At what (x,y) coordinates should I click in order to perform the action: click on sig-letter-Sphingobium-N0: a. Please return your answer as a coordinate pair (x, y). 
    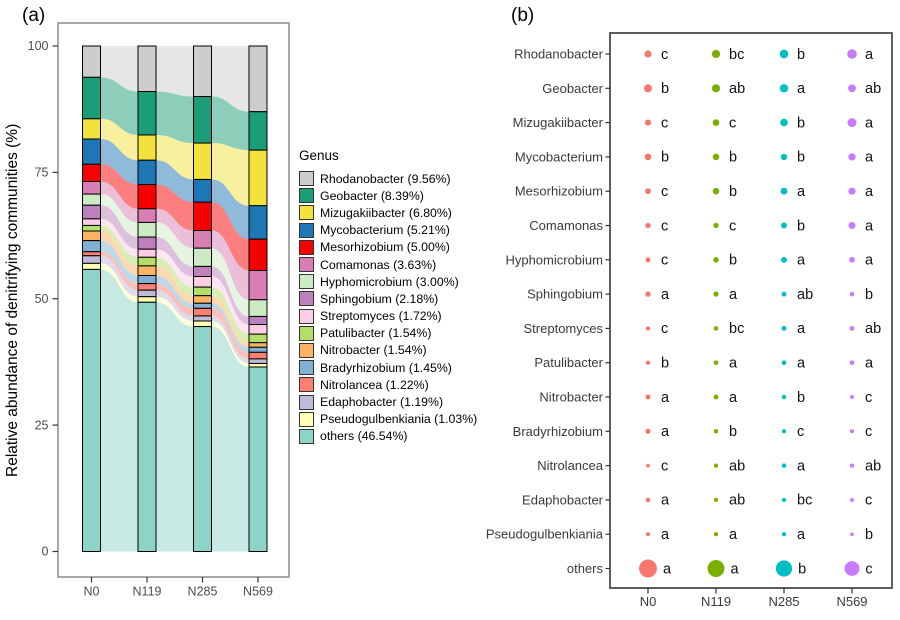
    Looking at the image, I should click on (665, 295).